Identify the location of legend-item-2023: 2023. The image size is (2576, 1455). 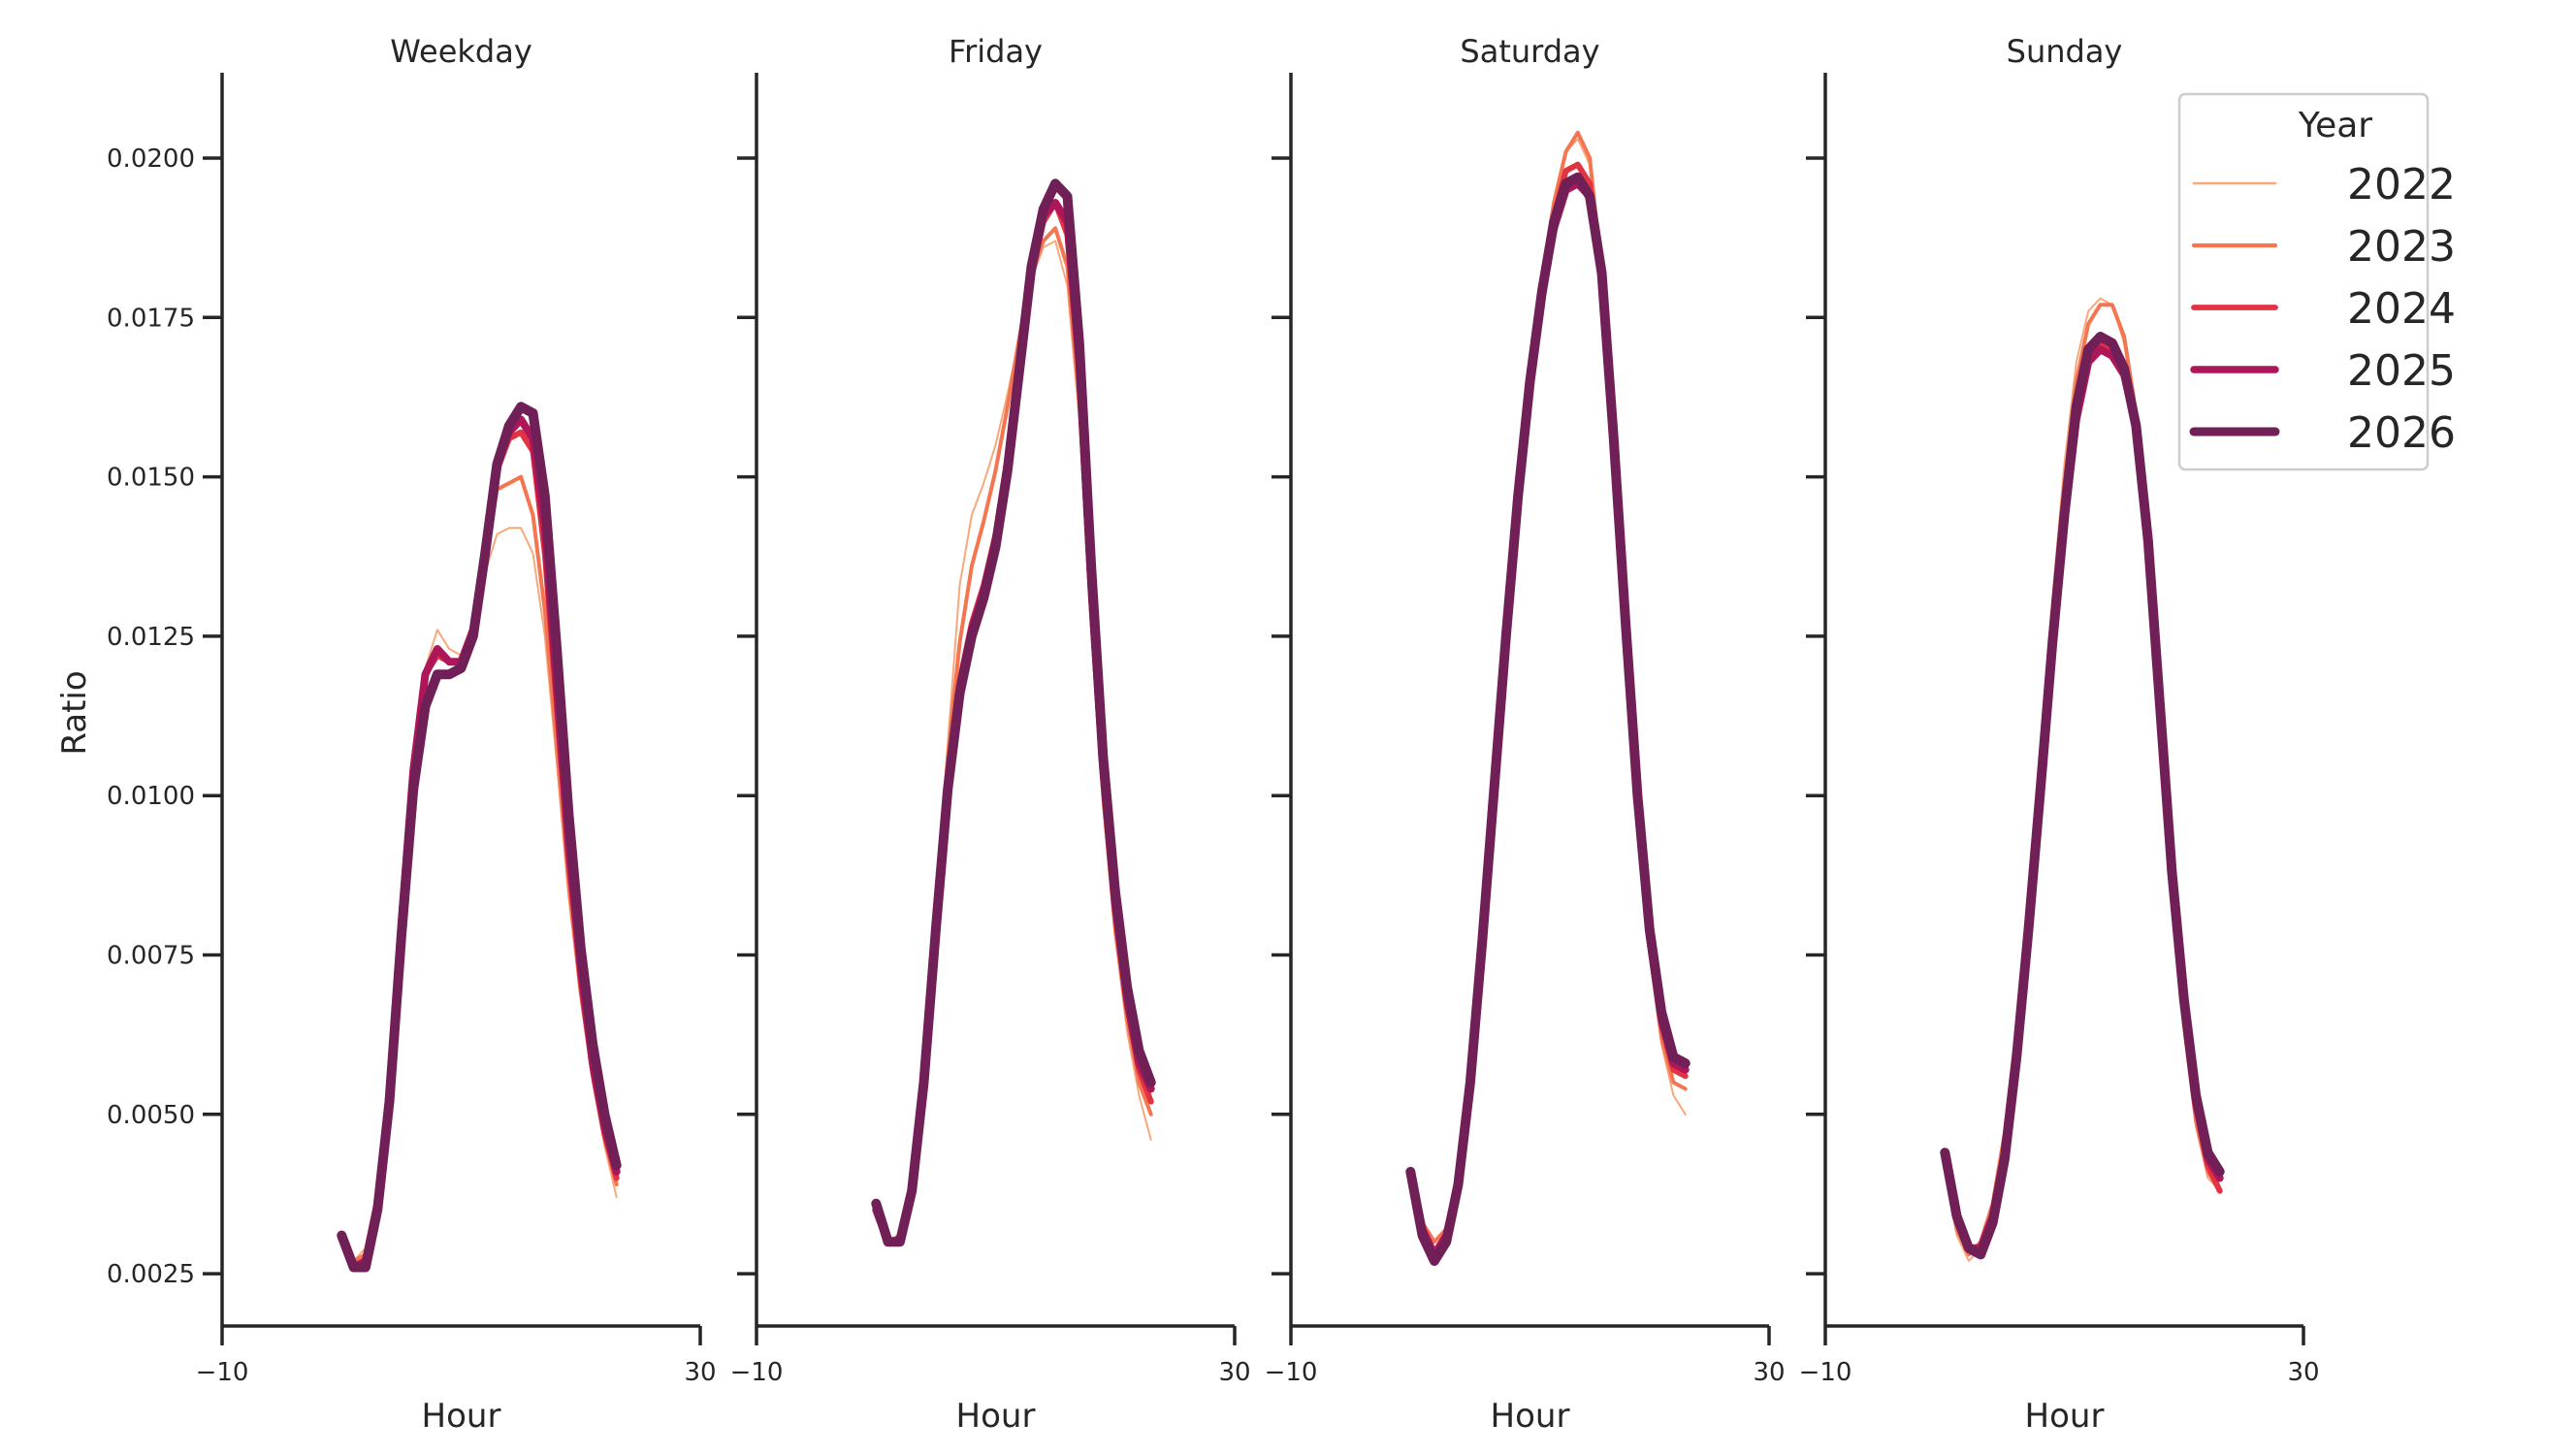
(2323, 247).